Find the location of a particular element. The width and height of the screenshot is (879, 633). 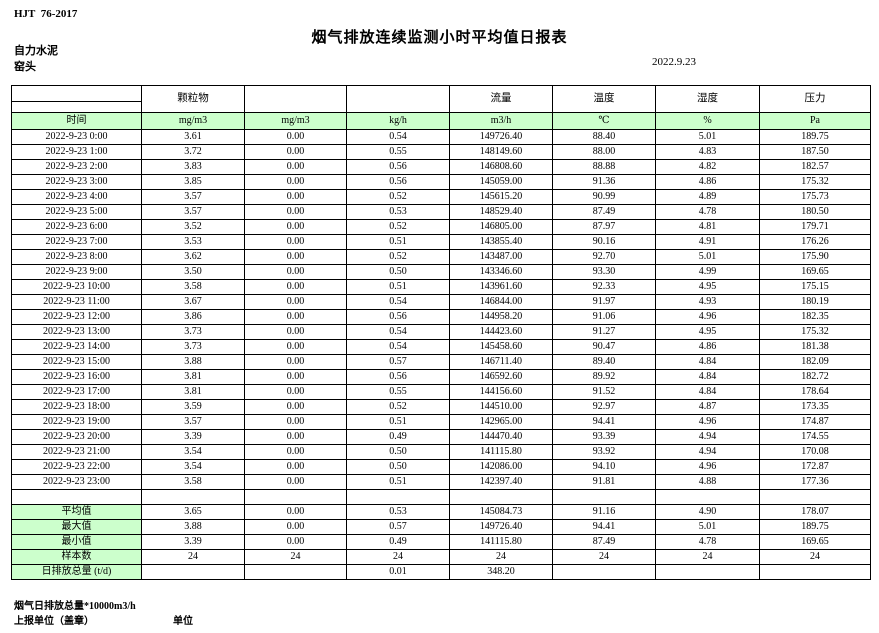

value-cell: 3.58 is located at coordinates (193, 482).